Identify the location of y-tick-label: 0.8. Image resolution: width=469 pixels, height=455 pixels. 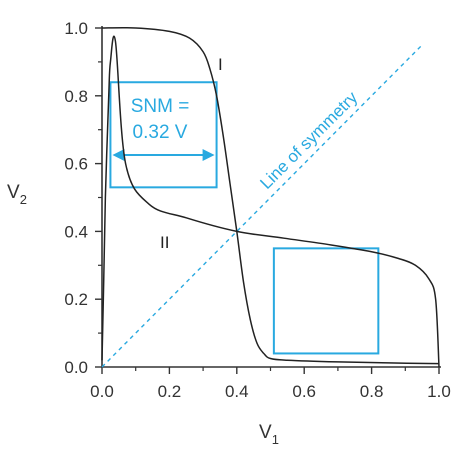
(76, 96).